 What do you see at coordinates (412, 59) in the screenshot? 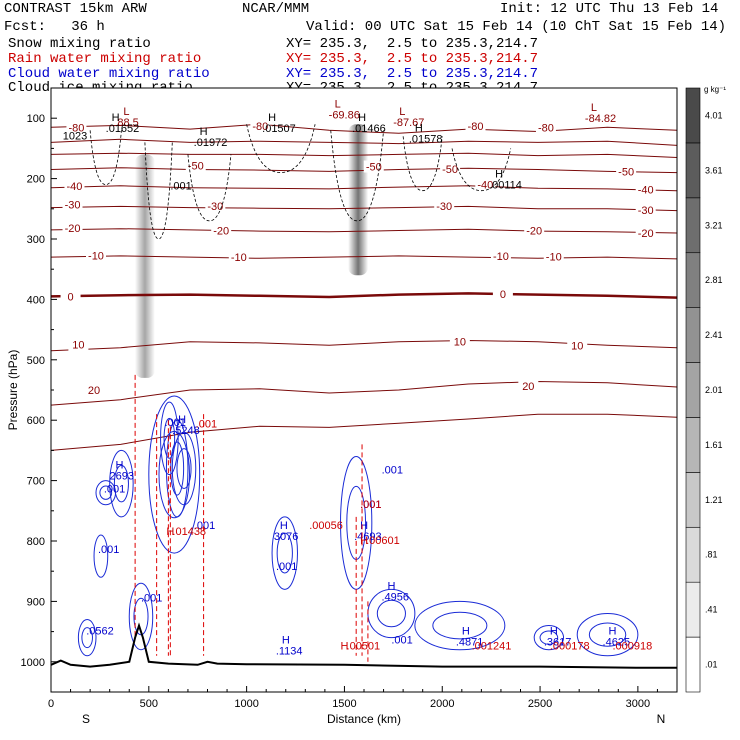
I see `field-xy-rain: XY= 235.3, 2.5 to 235.3,214.7` at bounding box center [412, 59].